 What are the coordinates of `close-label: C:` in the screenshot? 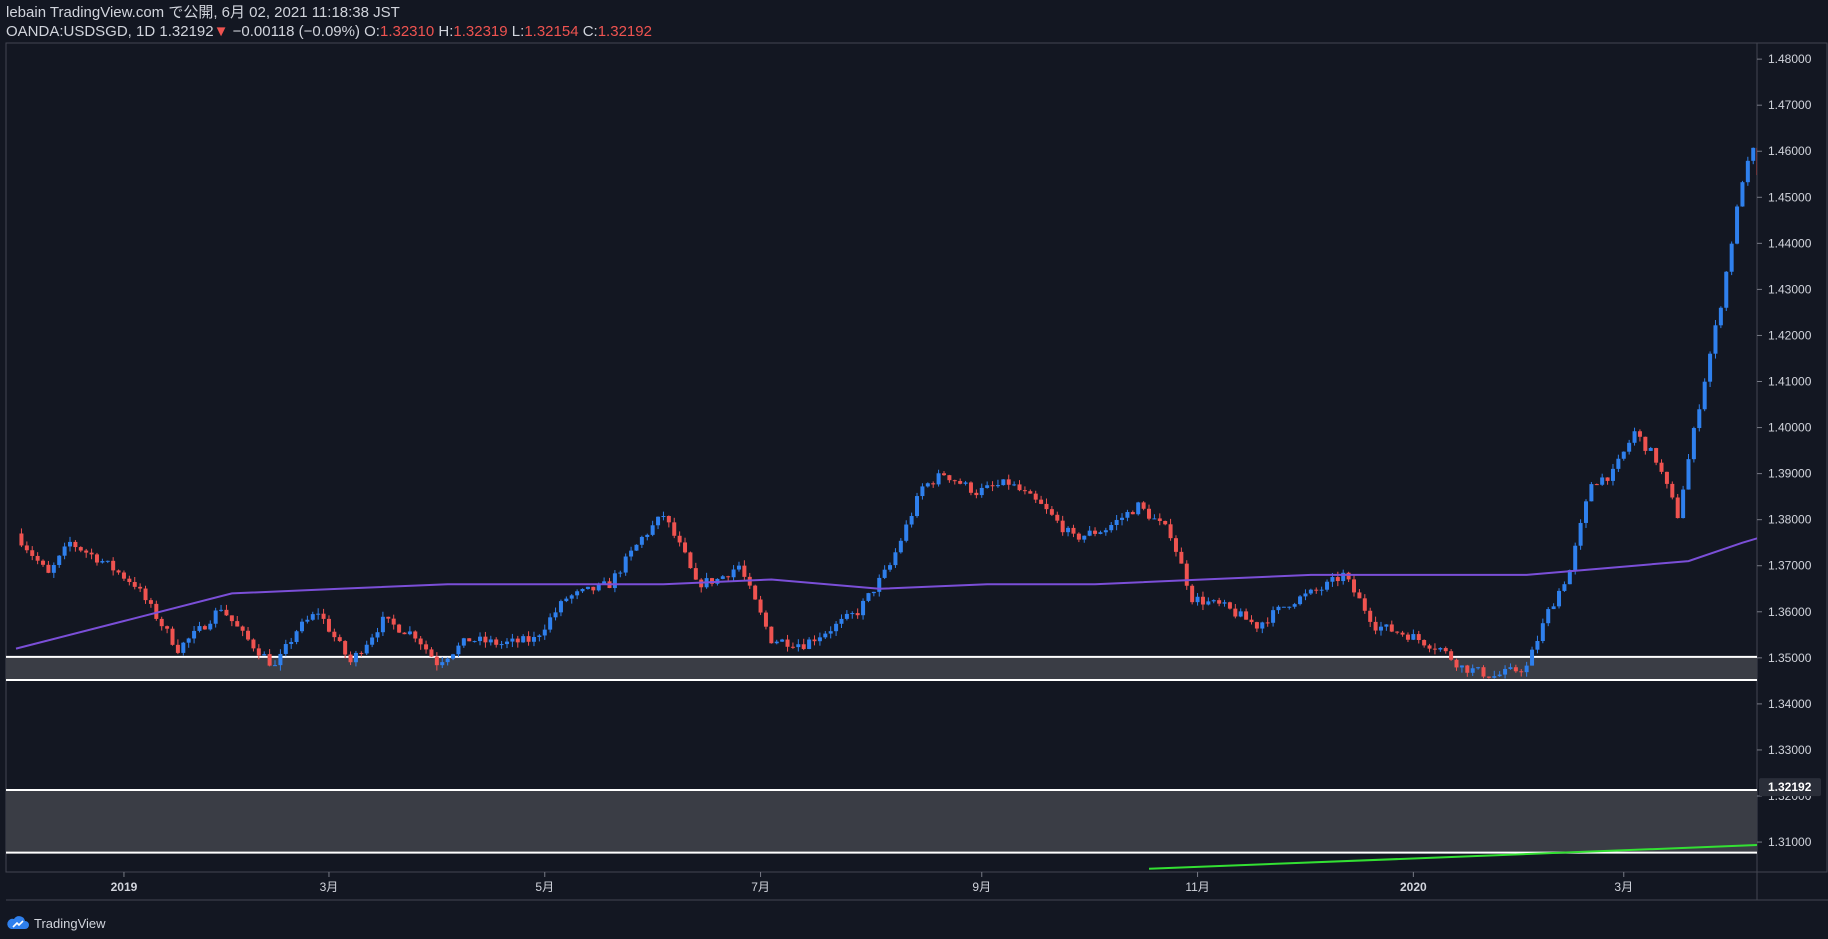 It's located at (590, 31).